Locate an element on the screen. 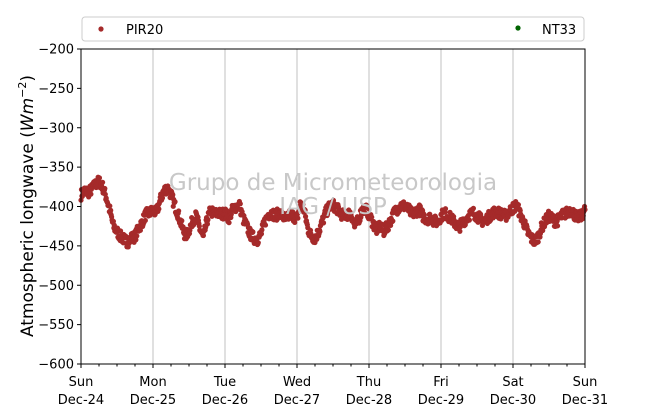 Image resolution: width=650 pixels, height=409 pixels. x-tick-date: Dec-24 is located at coordinates (81, 400).